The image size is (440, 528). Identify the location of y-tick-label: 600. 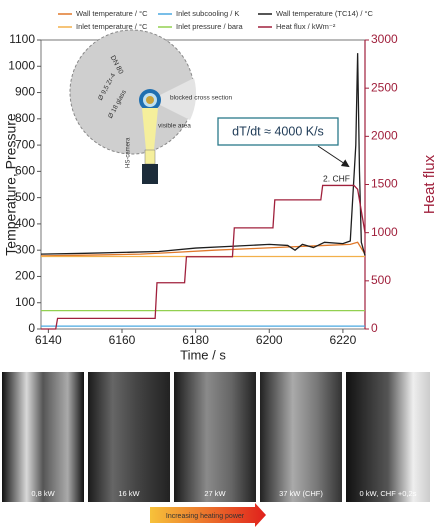
(25, 171).